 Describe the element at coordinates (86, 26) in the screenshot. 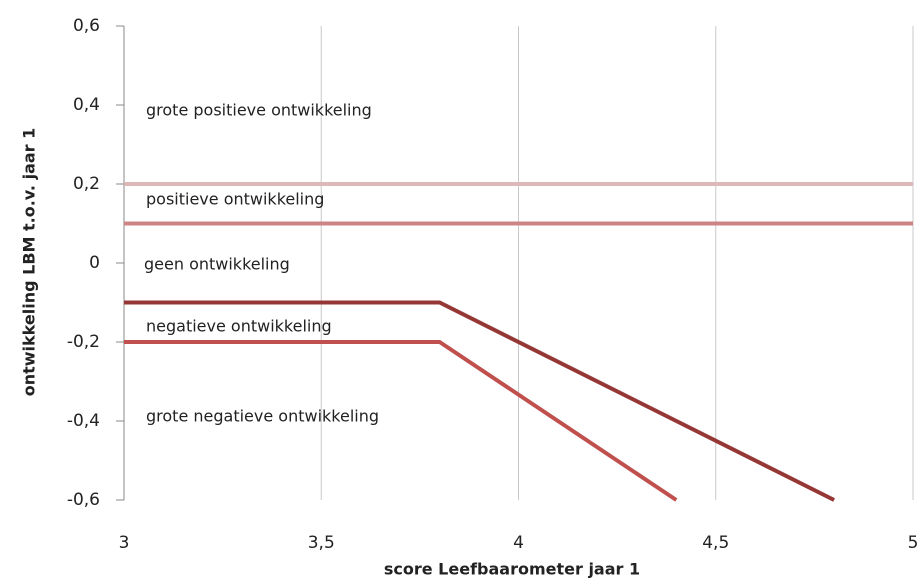

I see `y-tick-label: 0,6` at that location.